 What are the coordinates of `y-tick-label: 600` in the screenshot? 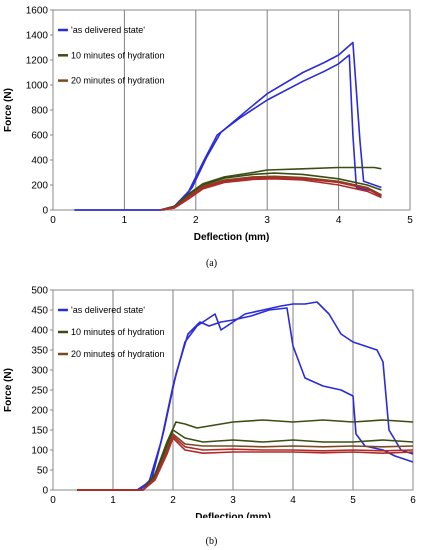 It's located at (39, 136).